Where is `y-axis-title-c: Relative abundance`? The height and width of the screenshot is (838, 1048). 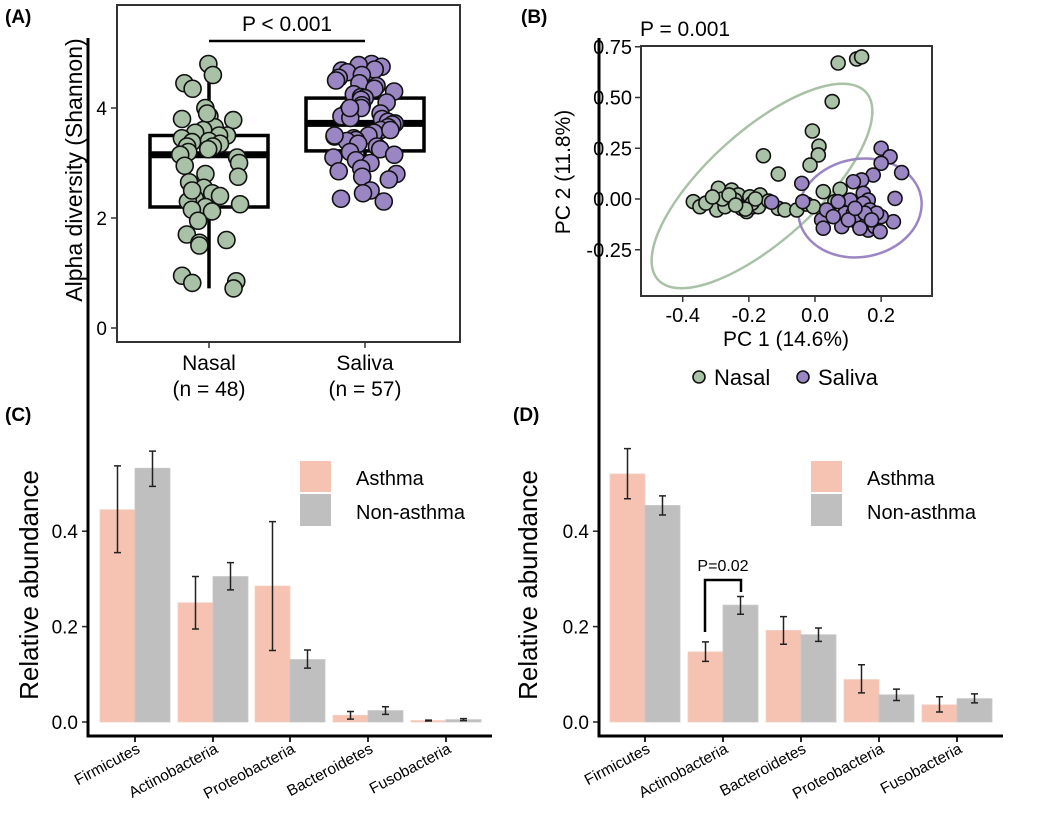
y-axis-title-c: Relative abundance is located at coordinates (29, 585).